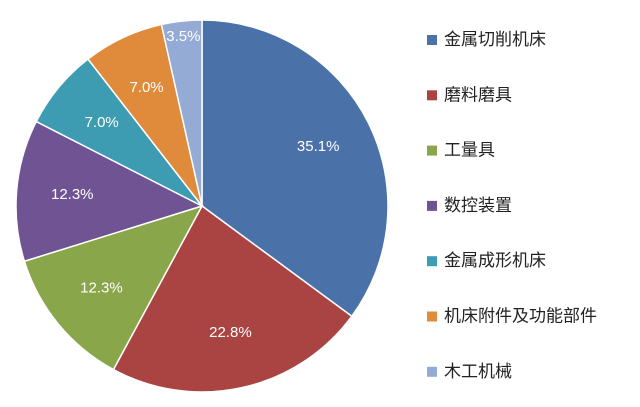 This screenshot has width=640, height=407. I want to click on legend-label: 磨料磨具, so click(478, 95).